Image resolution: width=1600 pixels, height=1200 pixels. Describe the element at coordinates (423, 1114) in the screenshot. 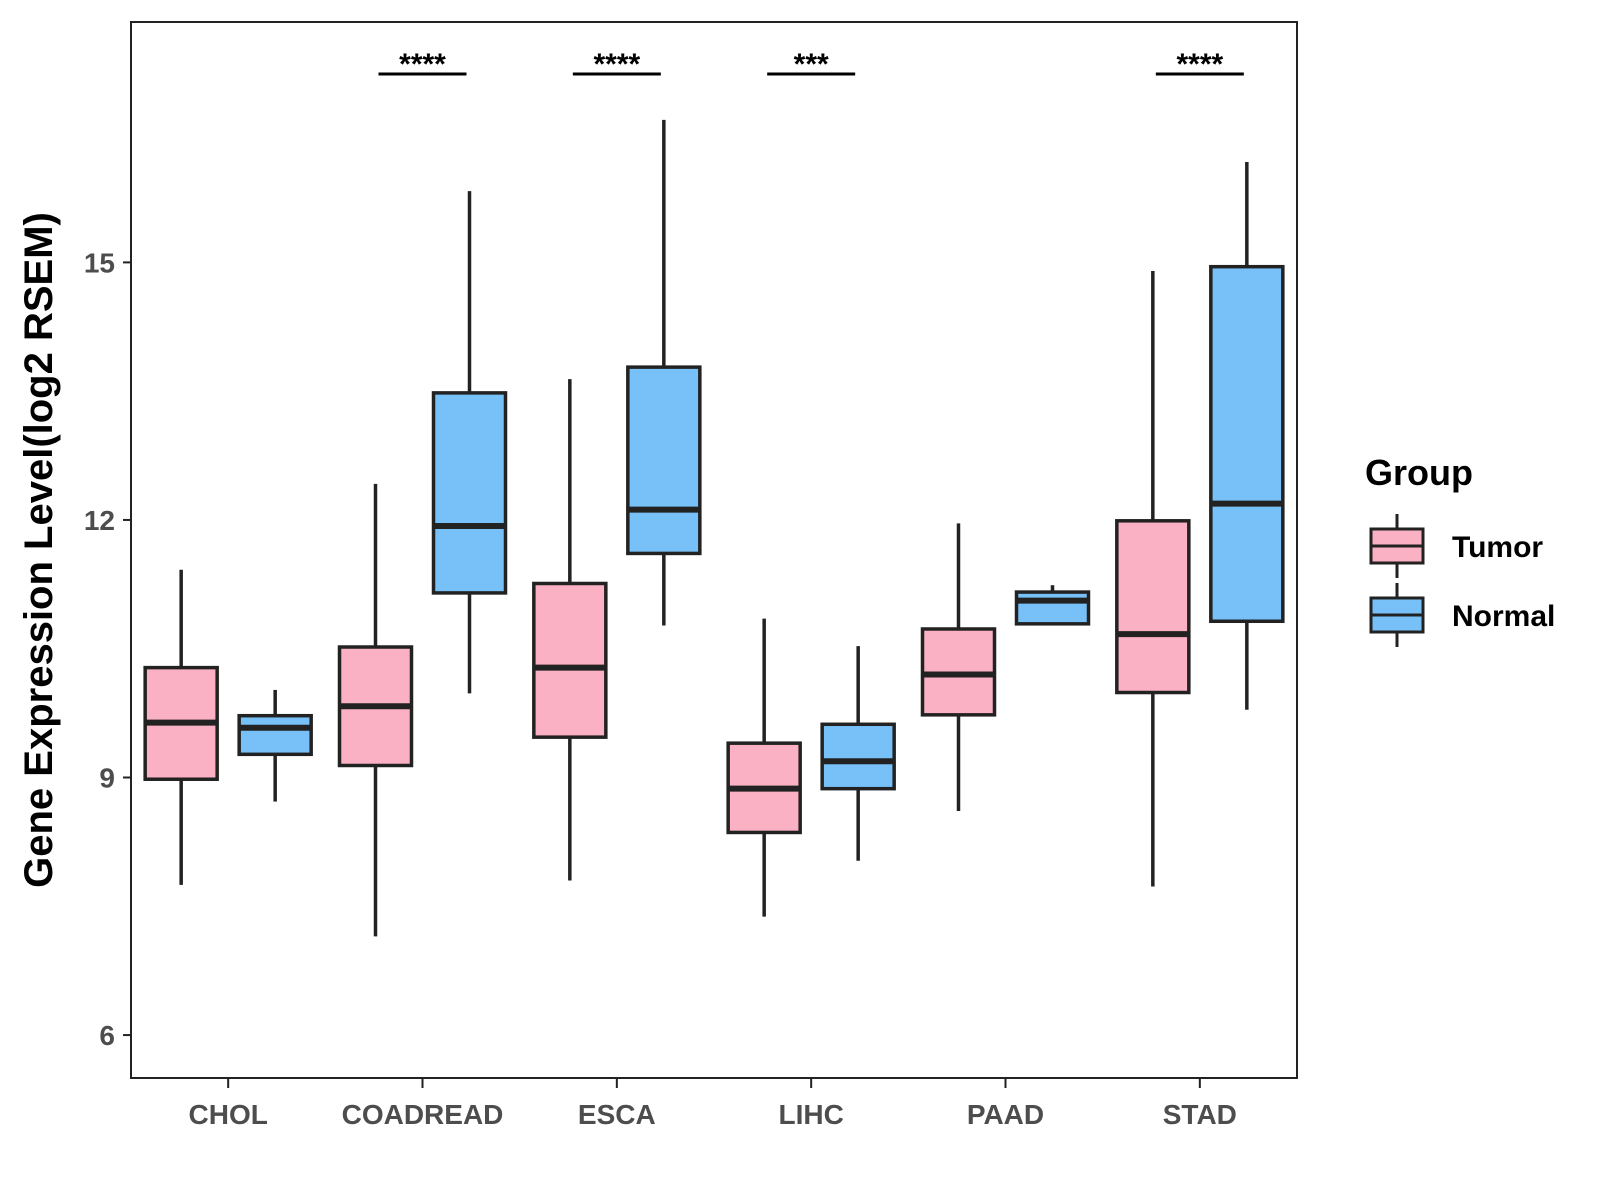

I see `x-tick-label: COADREAD` at that location.